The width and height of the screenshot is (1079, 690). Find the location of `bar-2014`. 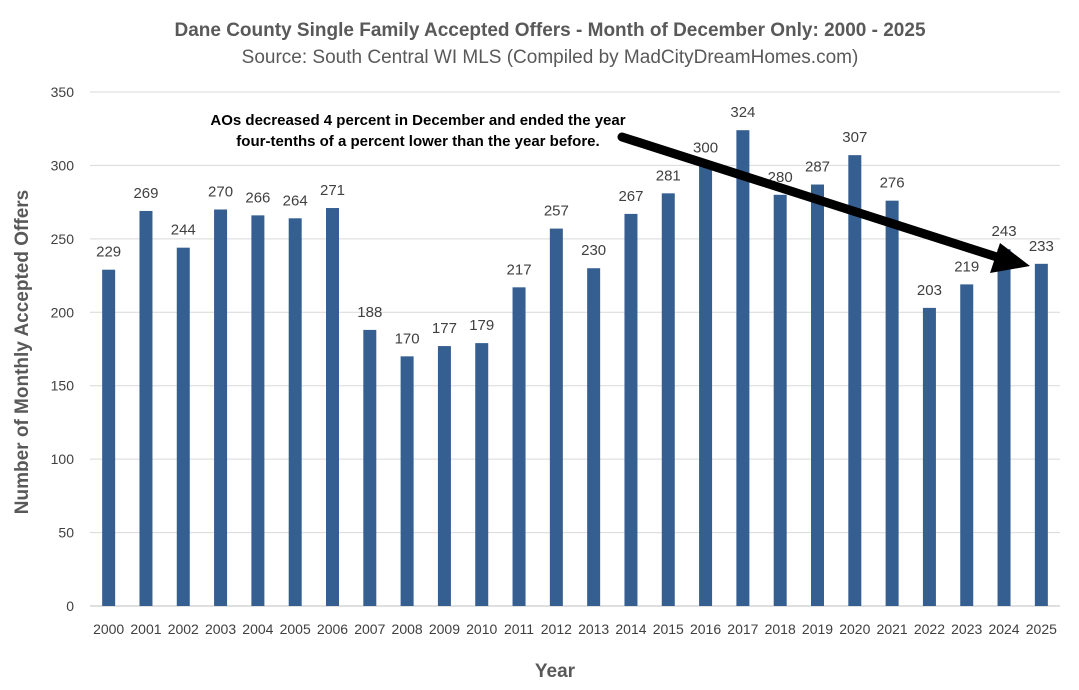

bar-2014 is located at coordinates (631, 410).